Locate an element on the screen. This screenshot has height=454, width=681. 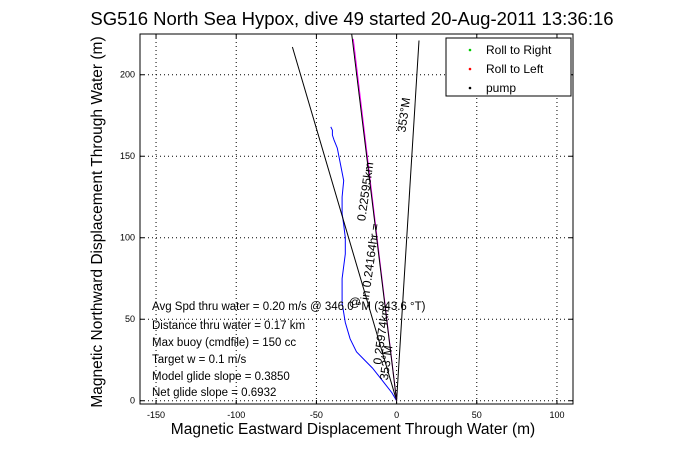
annotation-1: 353°M is located at coordinates (386, 363).